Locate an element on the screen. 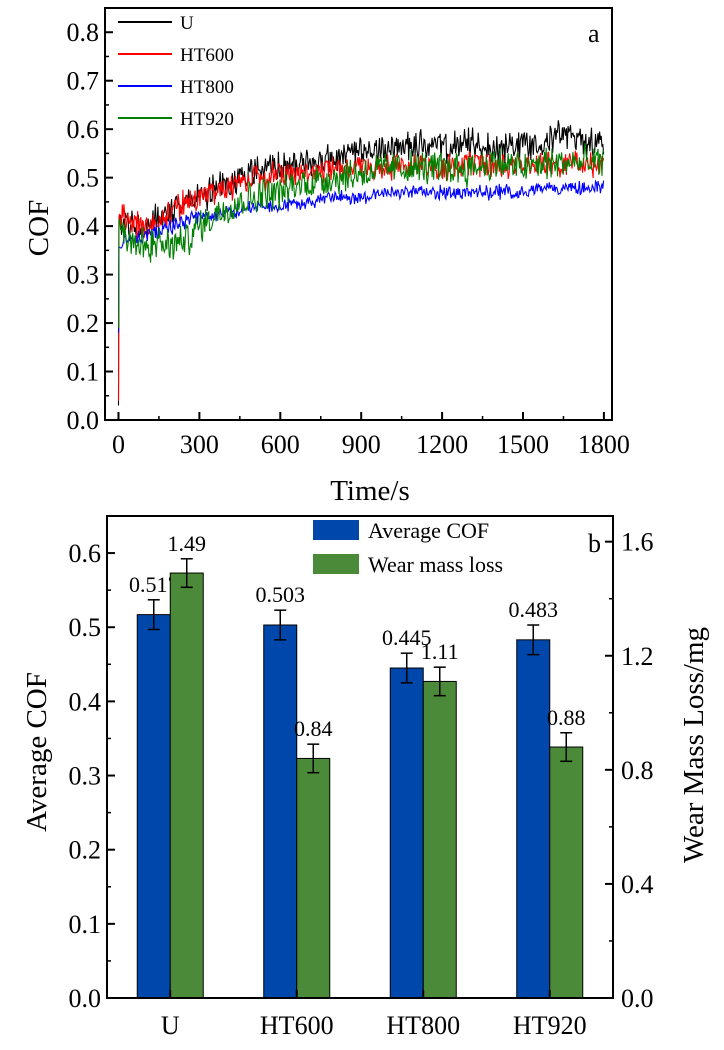 This screenshot has width=724, height=1050. panel-b-y-axis-left: 0.0 0.1 0.2 0.3 0.4 0.5 0.6 is located at coordinates (92, 764).